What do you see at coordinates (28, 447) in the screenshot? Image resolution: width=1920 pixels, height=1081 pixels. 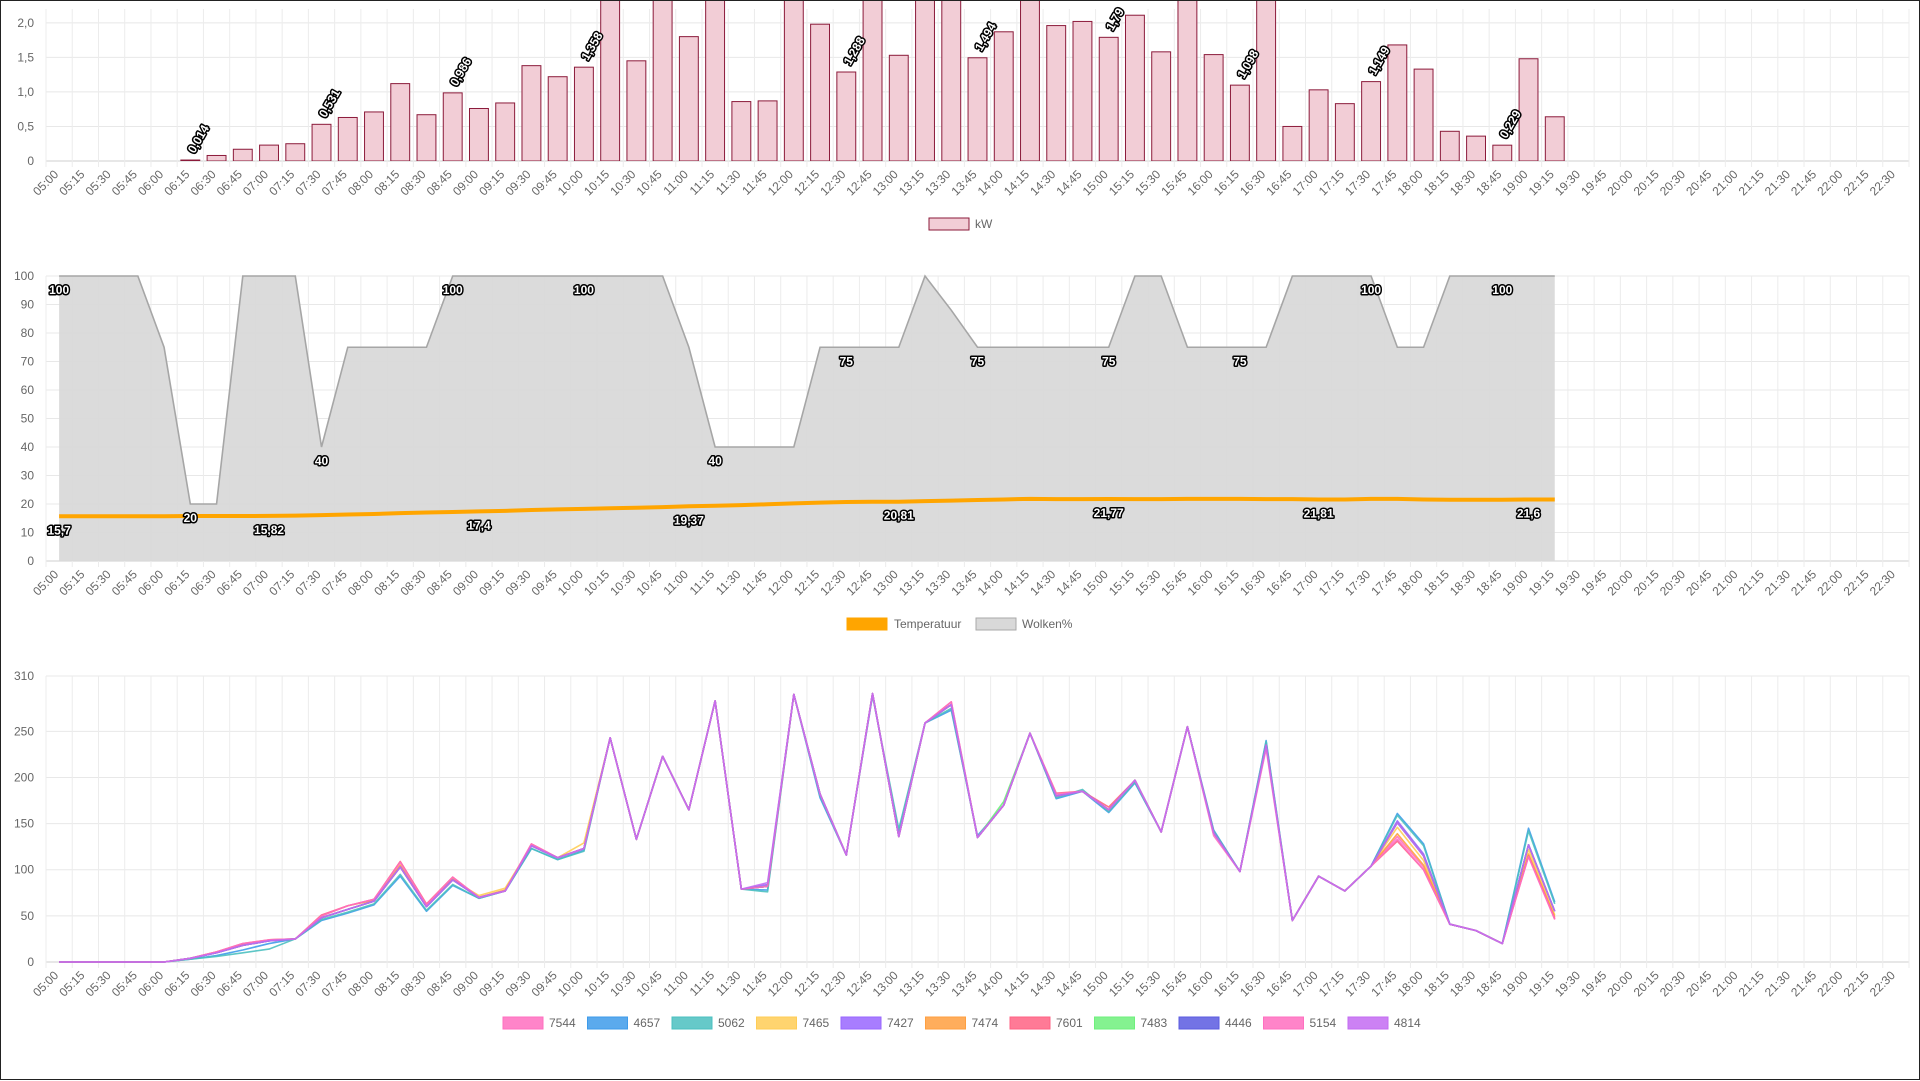 I see `weather-chart-ytick-label: 40` at bounding box center [28, 447].